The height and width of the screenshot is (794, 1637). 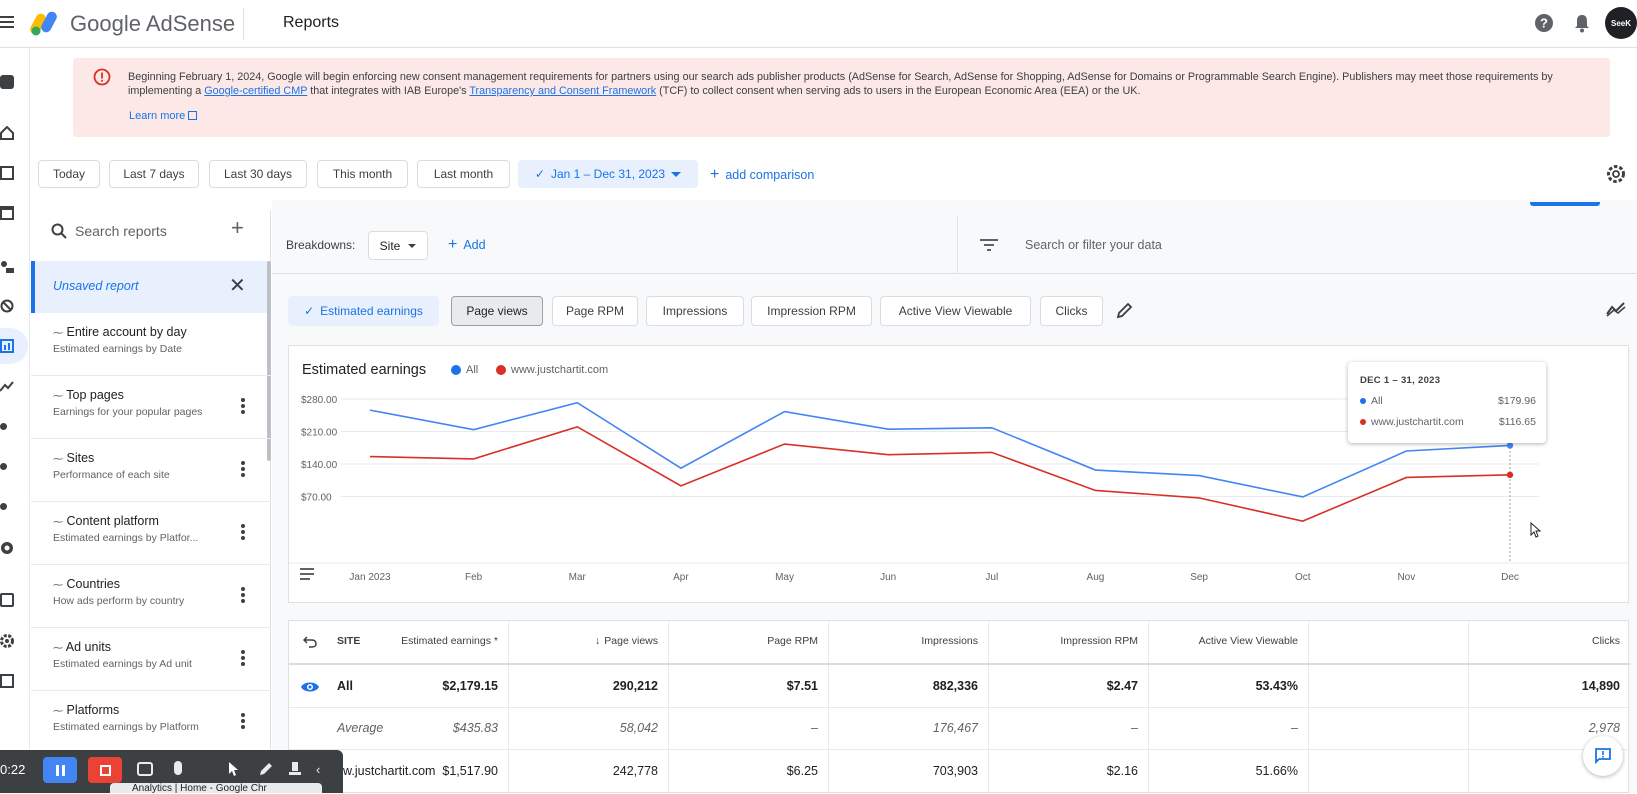 I want to click on report-subtitle: Estimated earnings by Platform, so click(x=126, y=727).